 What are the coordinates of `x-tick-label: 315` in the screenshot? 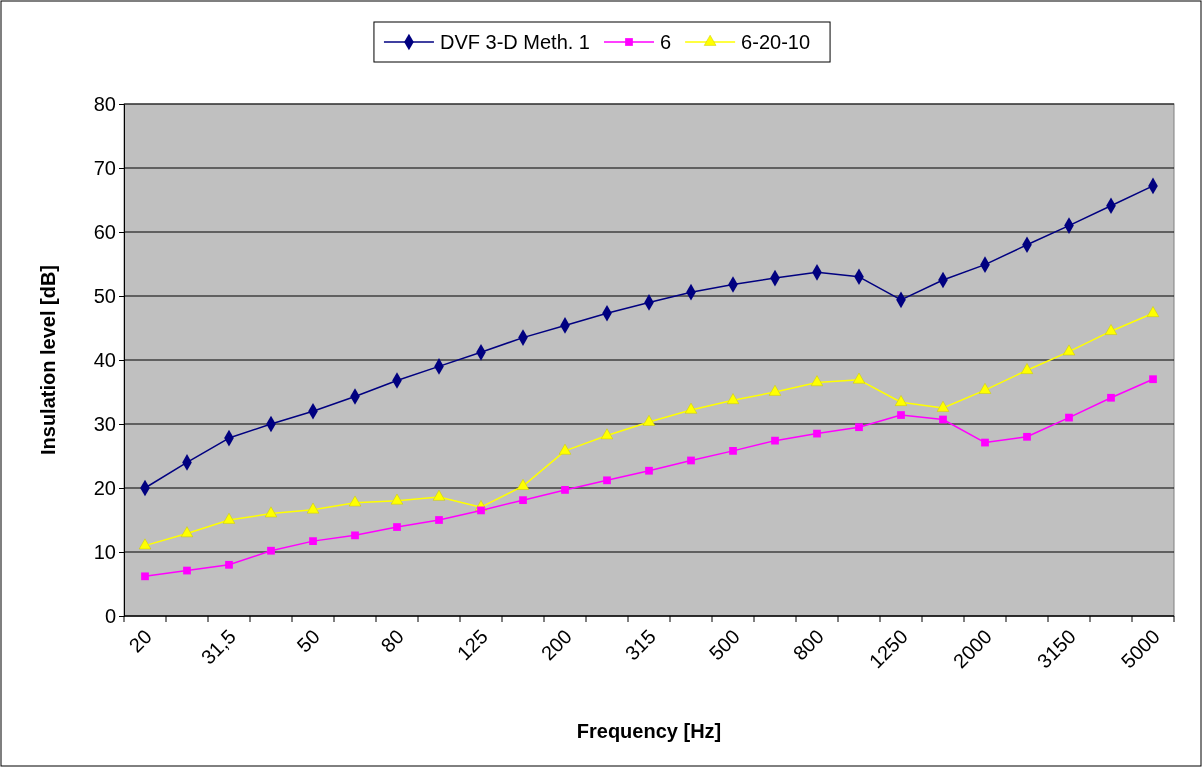 It's located at (640, 645).